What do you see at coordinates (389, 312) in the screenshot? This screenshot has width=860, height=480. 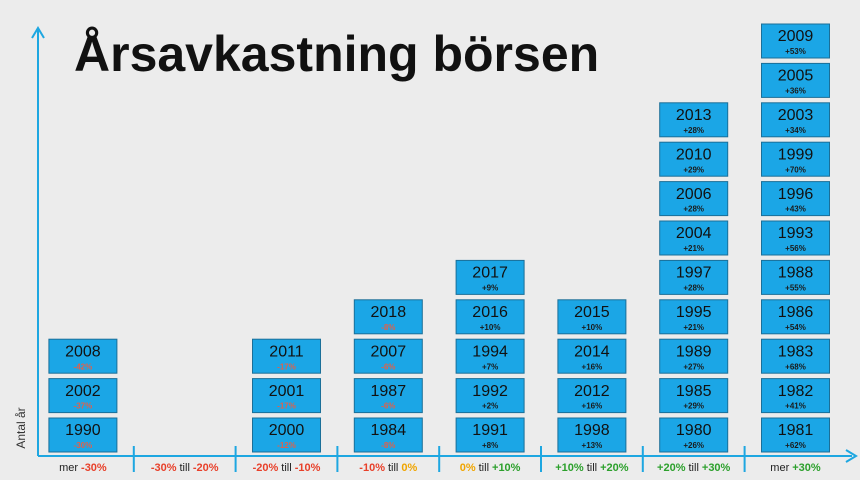 I see `block-year: 2018` at bounding box center [389, 312].